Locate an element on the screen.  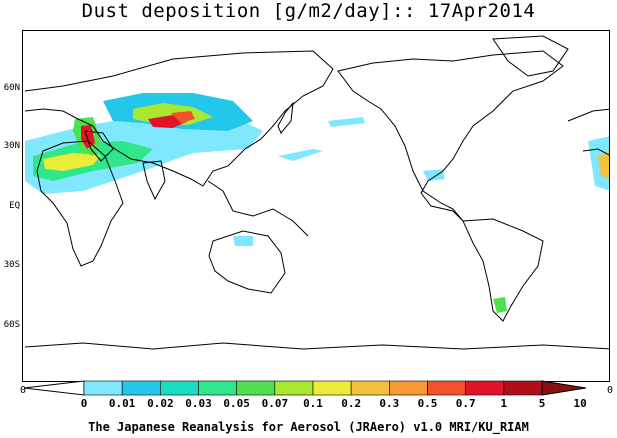
colorbar-end-left: 0 is located at coordinates (23, 390).